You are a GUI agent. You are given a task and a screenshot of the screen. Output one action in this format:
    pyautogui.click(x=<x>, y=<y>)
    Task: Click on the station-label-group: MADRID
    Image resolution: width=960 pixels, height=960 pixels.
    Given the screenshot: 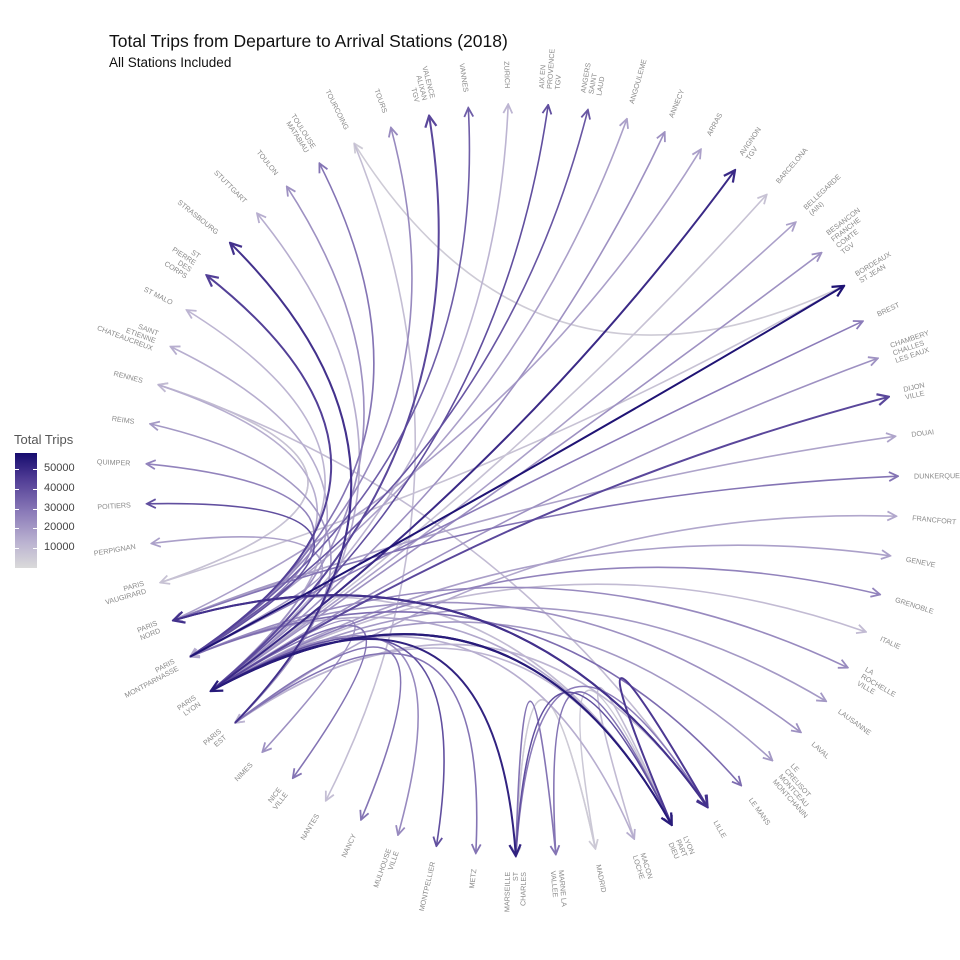 What is the action you would take?
    pyautogui.click(x=601, y=879)
    